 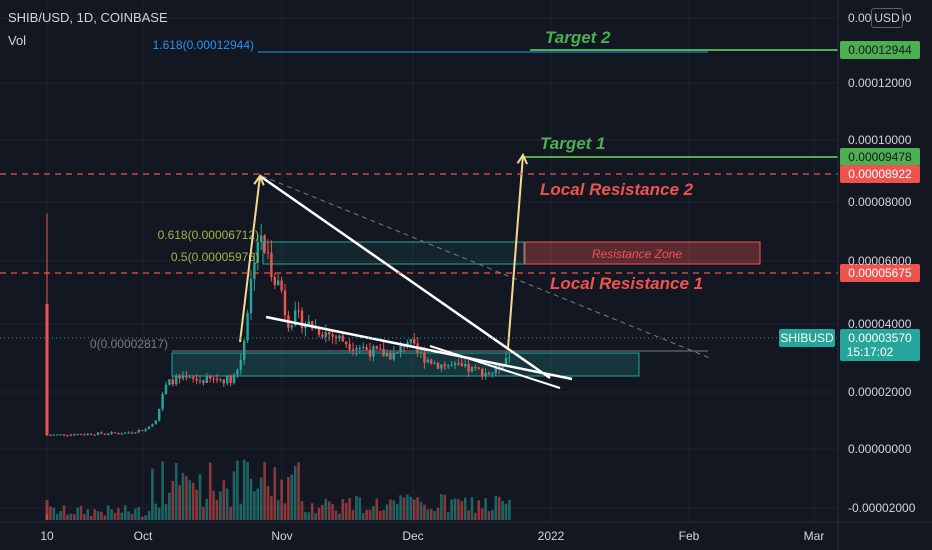 What do you see at coordinates (880, 174) in the screenshot?
I see `price-tag` at bounding box center [880, 174].